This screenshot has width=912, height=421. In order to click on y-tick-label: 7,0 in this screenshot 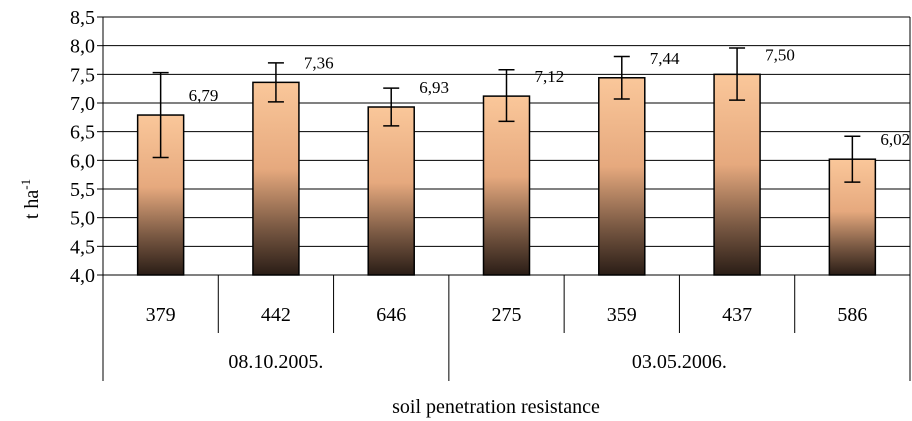, I will do `click(82, 104)`.